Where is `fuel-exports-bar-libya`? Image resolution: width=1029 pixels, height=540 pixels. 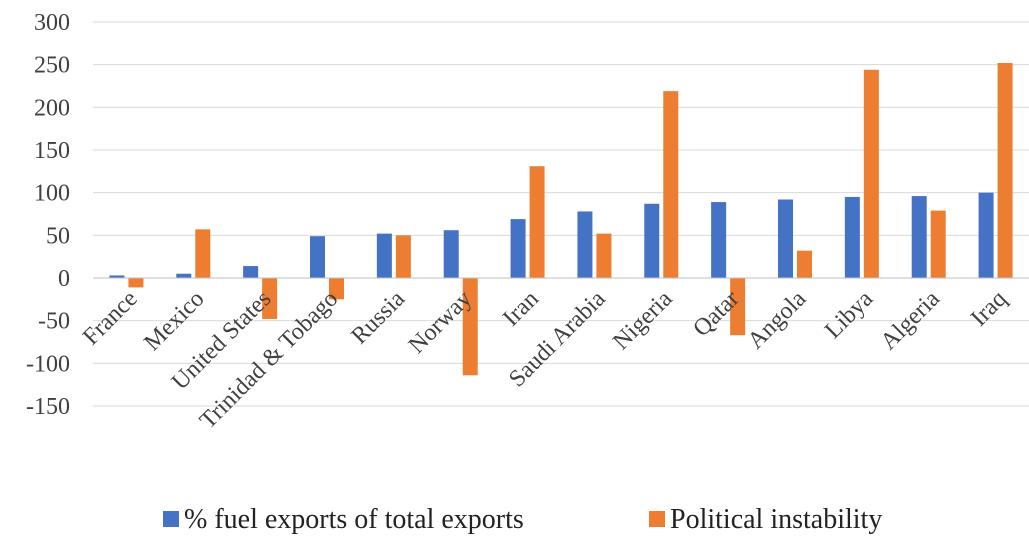
fuel-exports-bar-libya is located at coordinates (852, 237).